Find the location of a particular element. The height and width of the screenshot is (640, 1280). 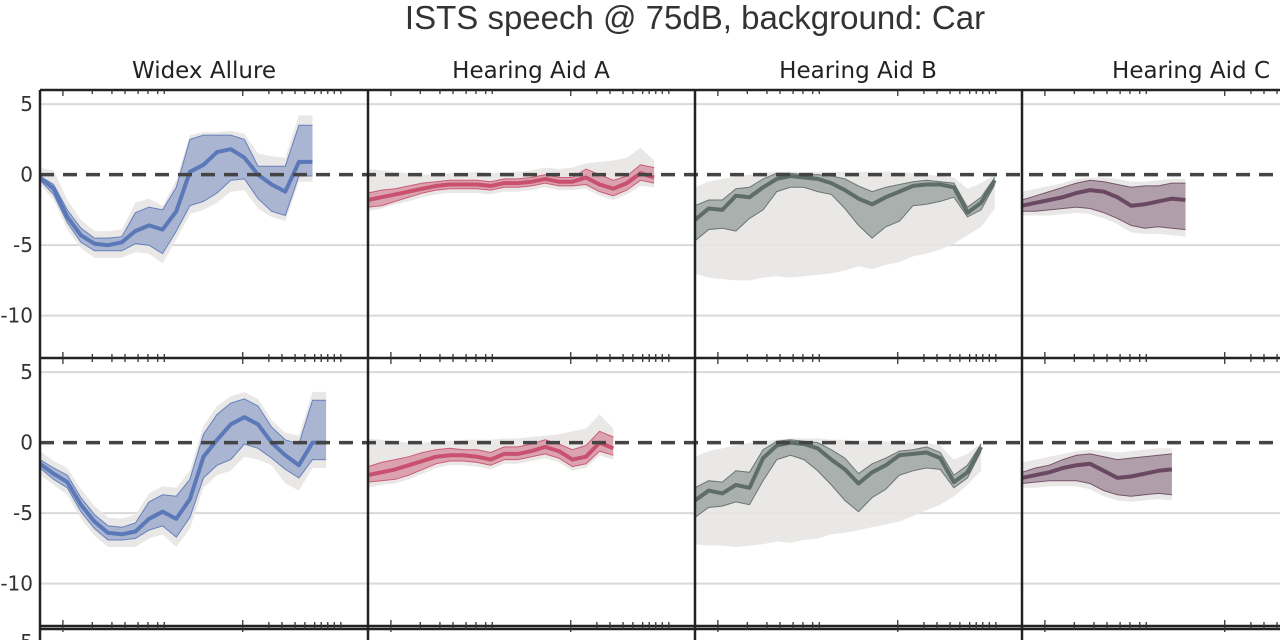

panel-title: Hearing Aid C is located at coordinates (1191, 71).